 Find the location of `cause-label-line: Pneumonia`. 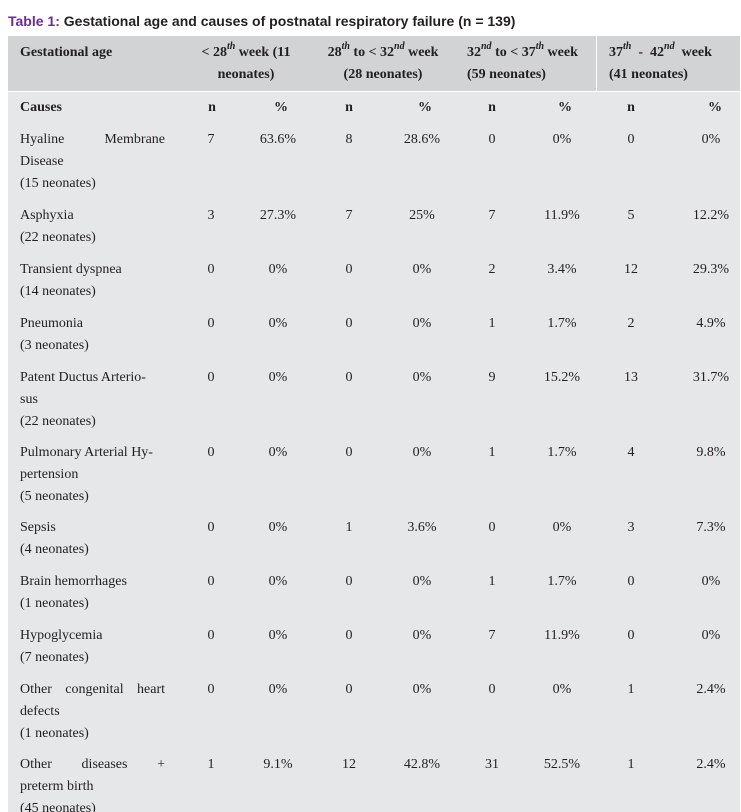

cause-label-line: Pneumonia is located at coordinates (51, 323).